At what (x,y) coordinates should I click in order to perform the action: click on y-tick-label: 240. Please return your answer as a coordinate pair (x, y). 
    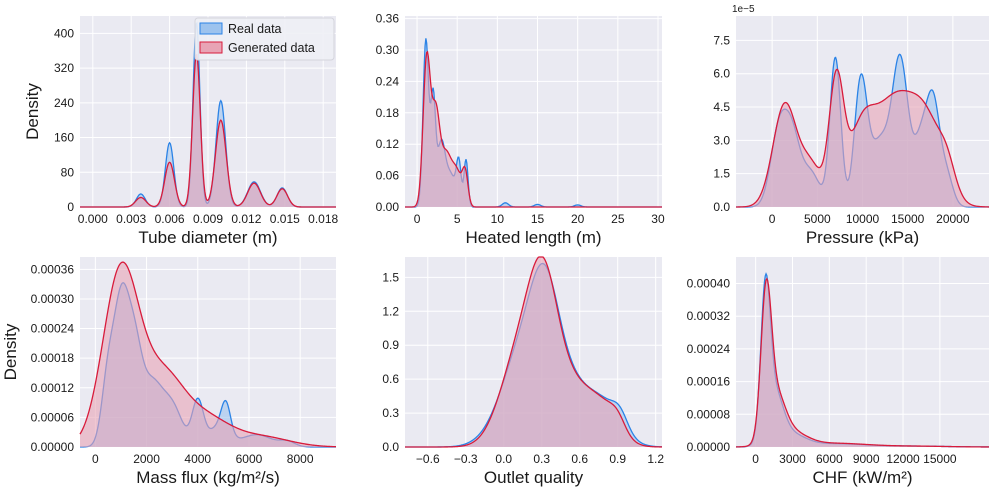
    Looking at the image, I should click on (64, 103).